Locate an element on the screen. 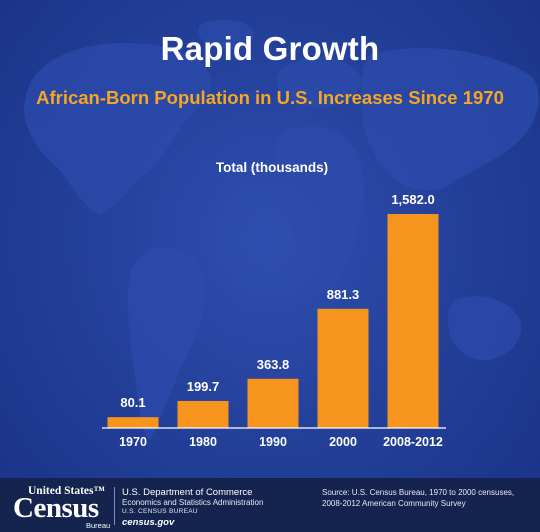 The height and width of the screenshot is (532, 540). bureau-name: U.S. CENSUS BUREAU is located at coordinates (160, 511).